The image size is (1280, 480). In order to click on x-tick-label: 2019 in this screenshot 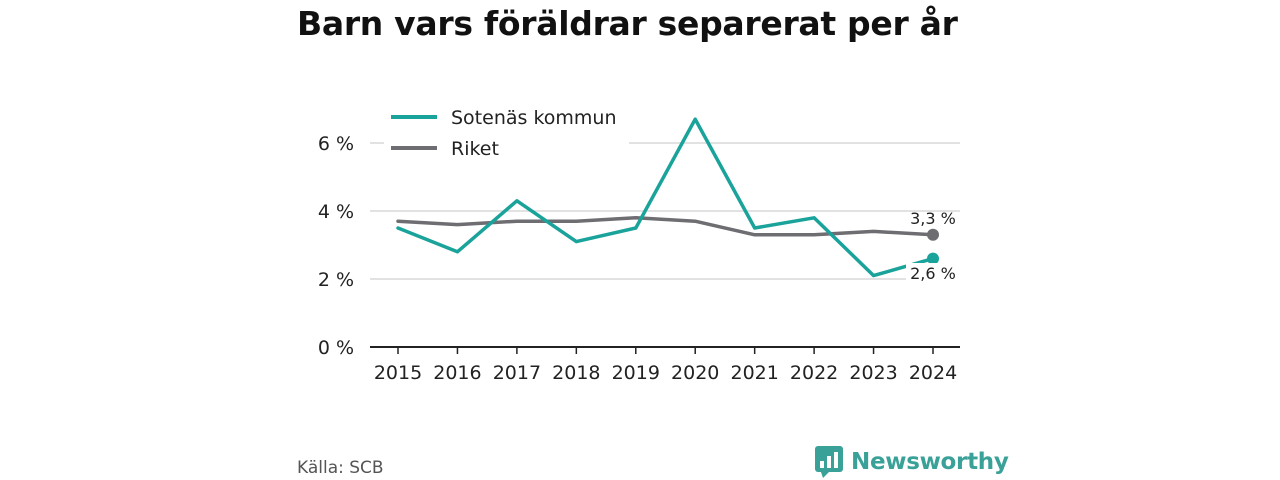, I will do `click(636, 373)`.